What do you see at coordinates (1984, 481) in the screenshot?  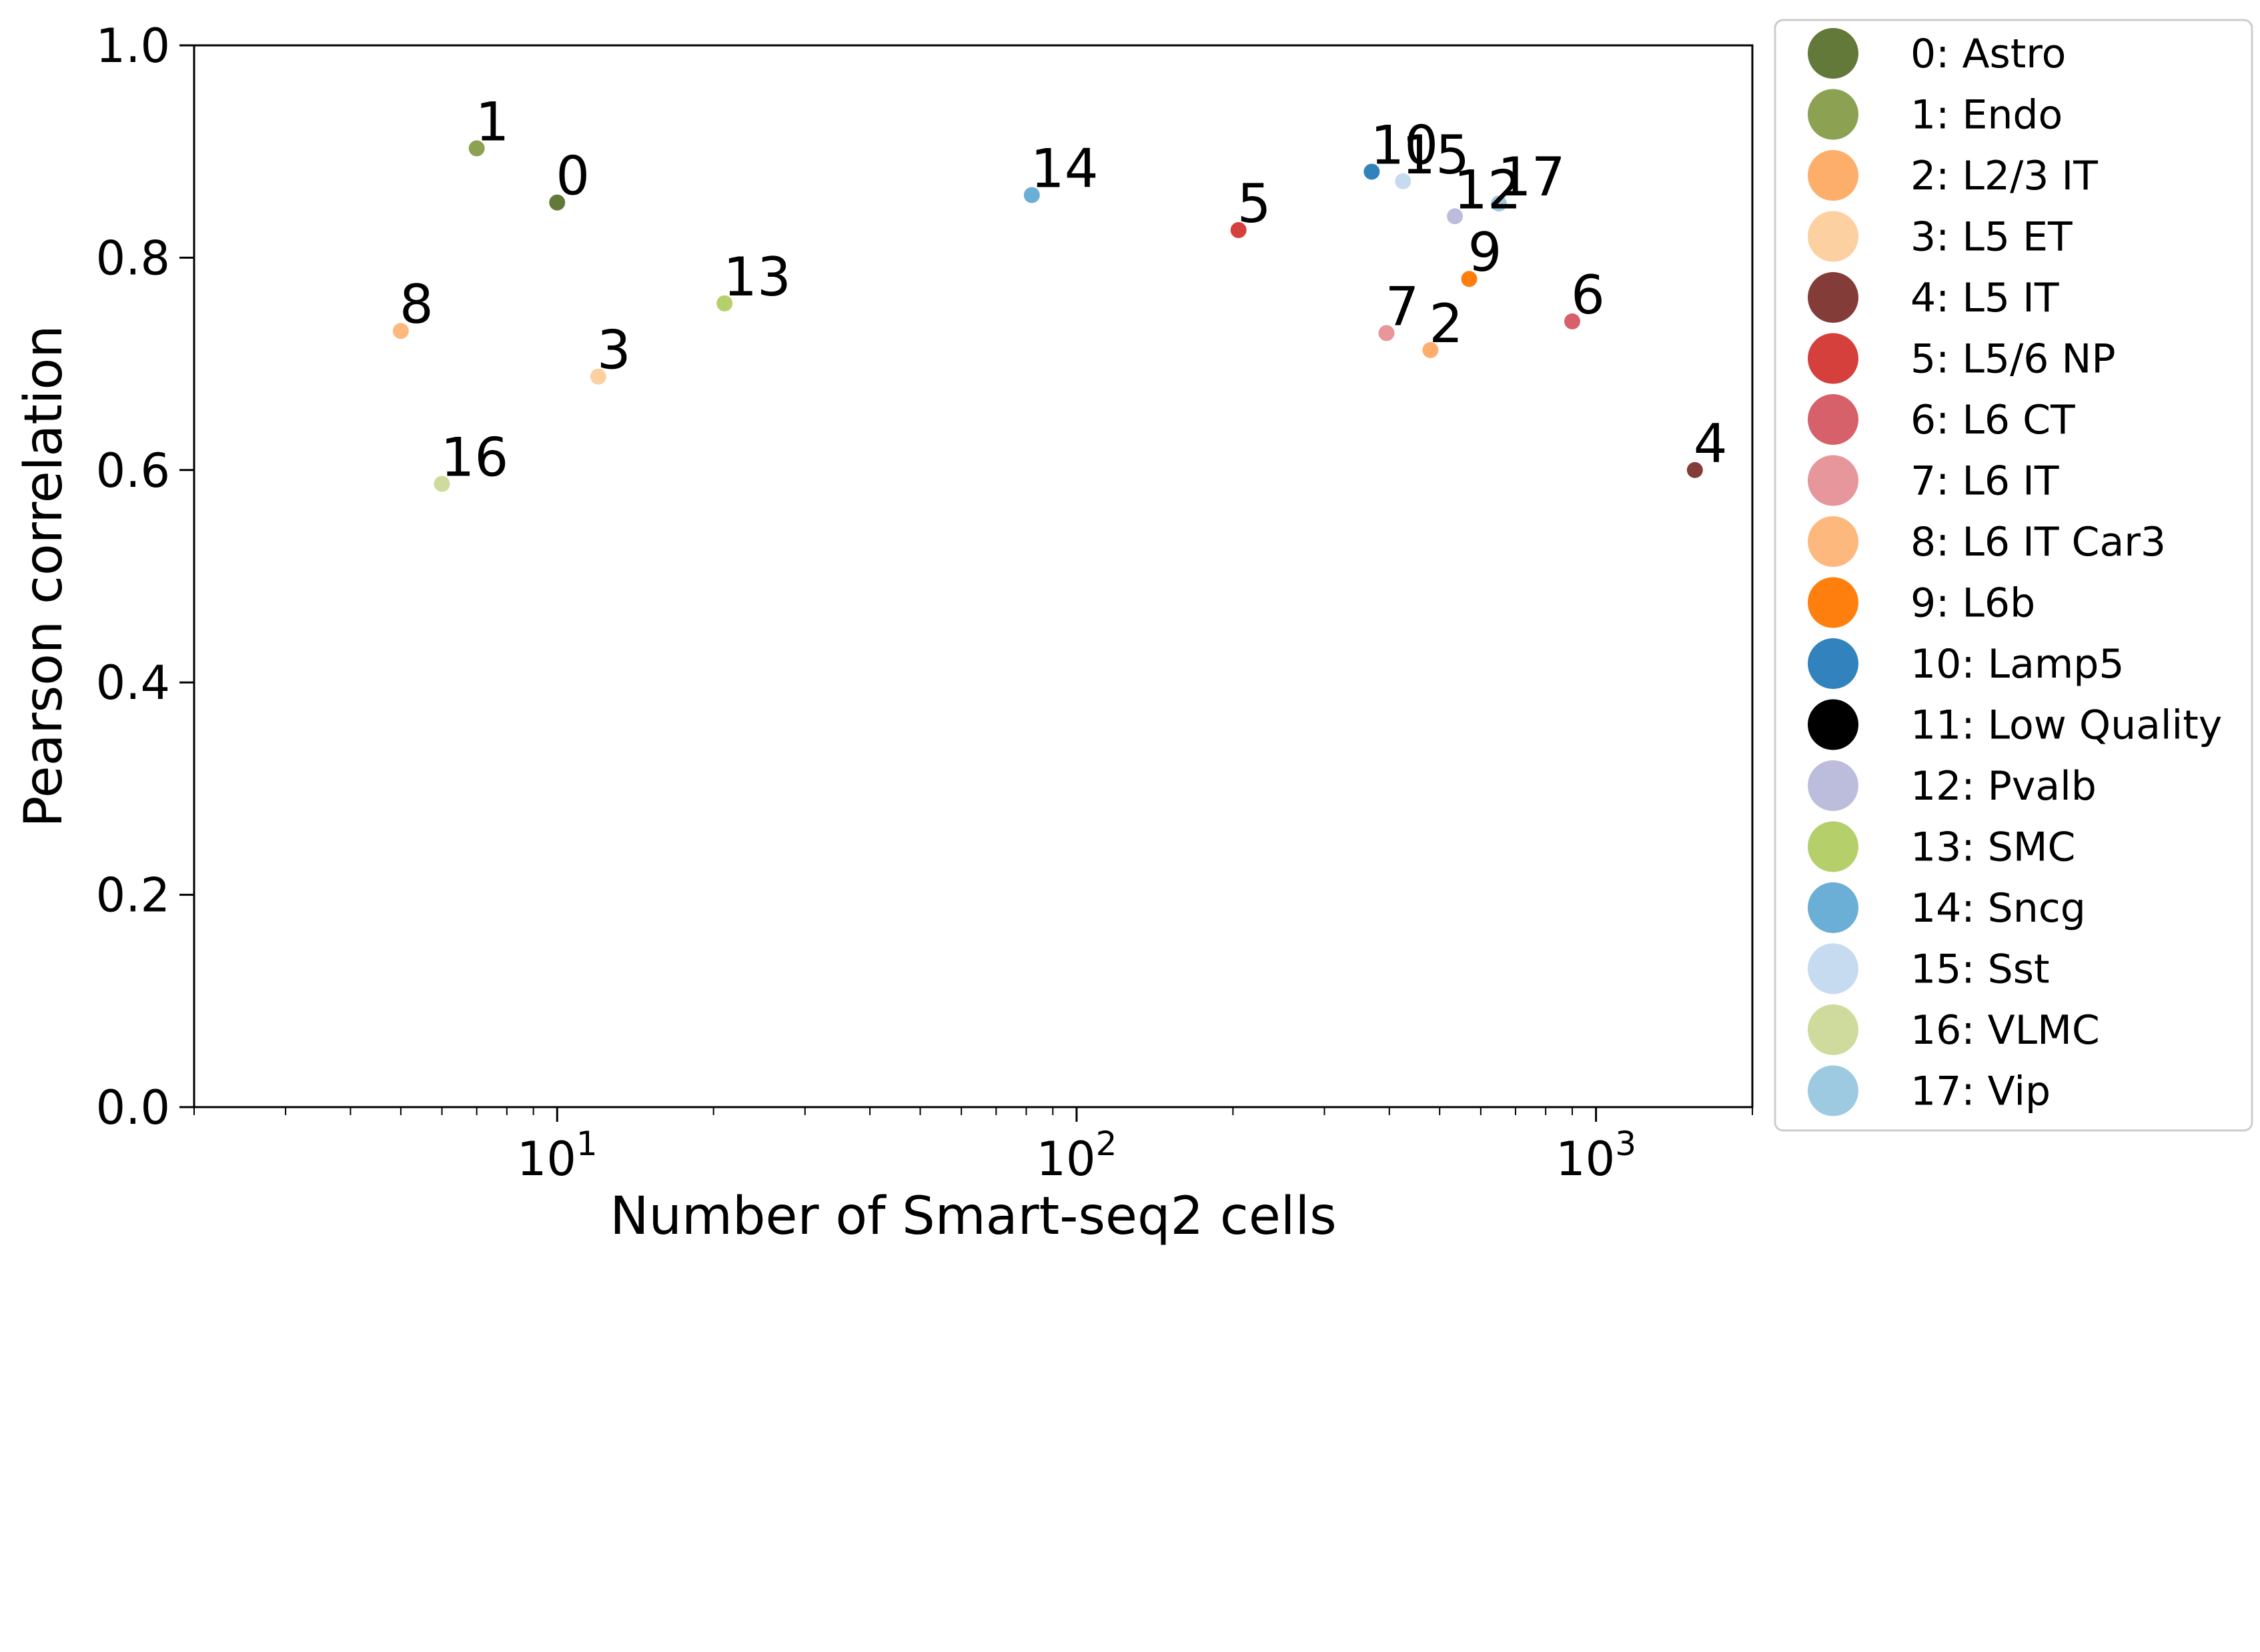 I see `legend-label: 7: L6 IT` at bounding box center [1984, 481].